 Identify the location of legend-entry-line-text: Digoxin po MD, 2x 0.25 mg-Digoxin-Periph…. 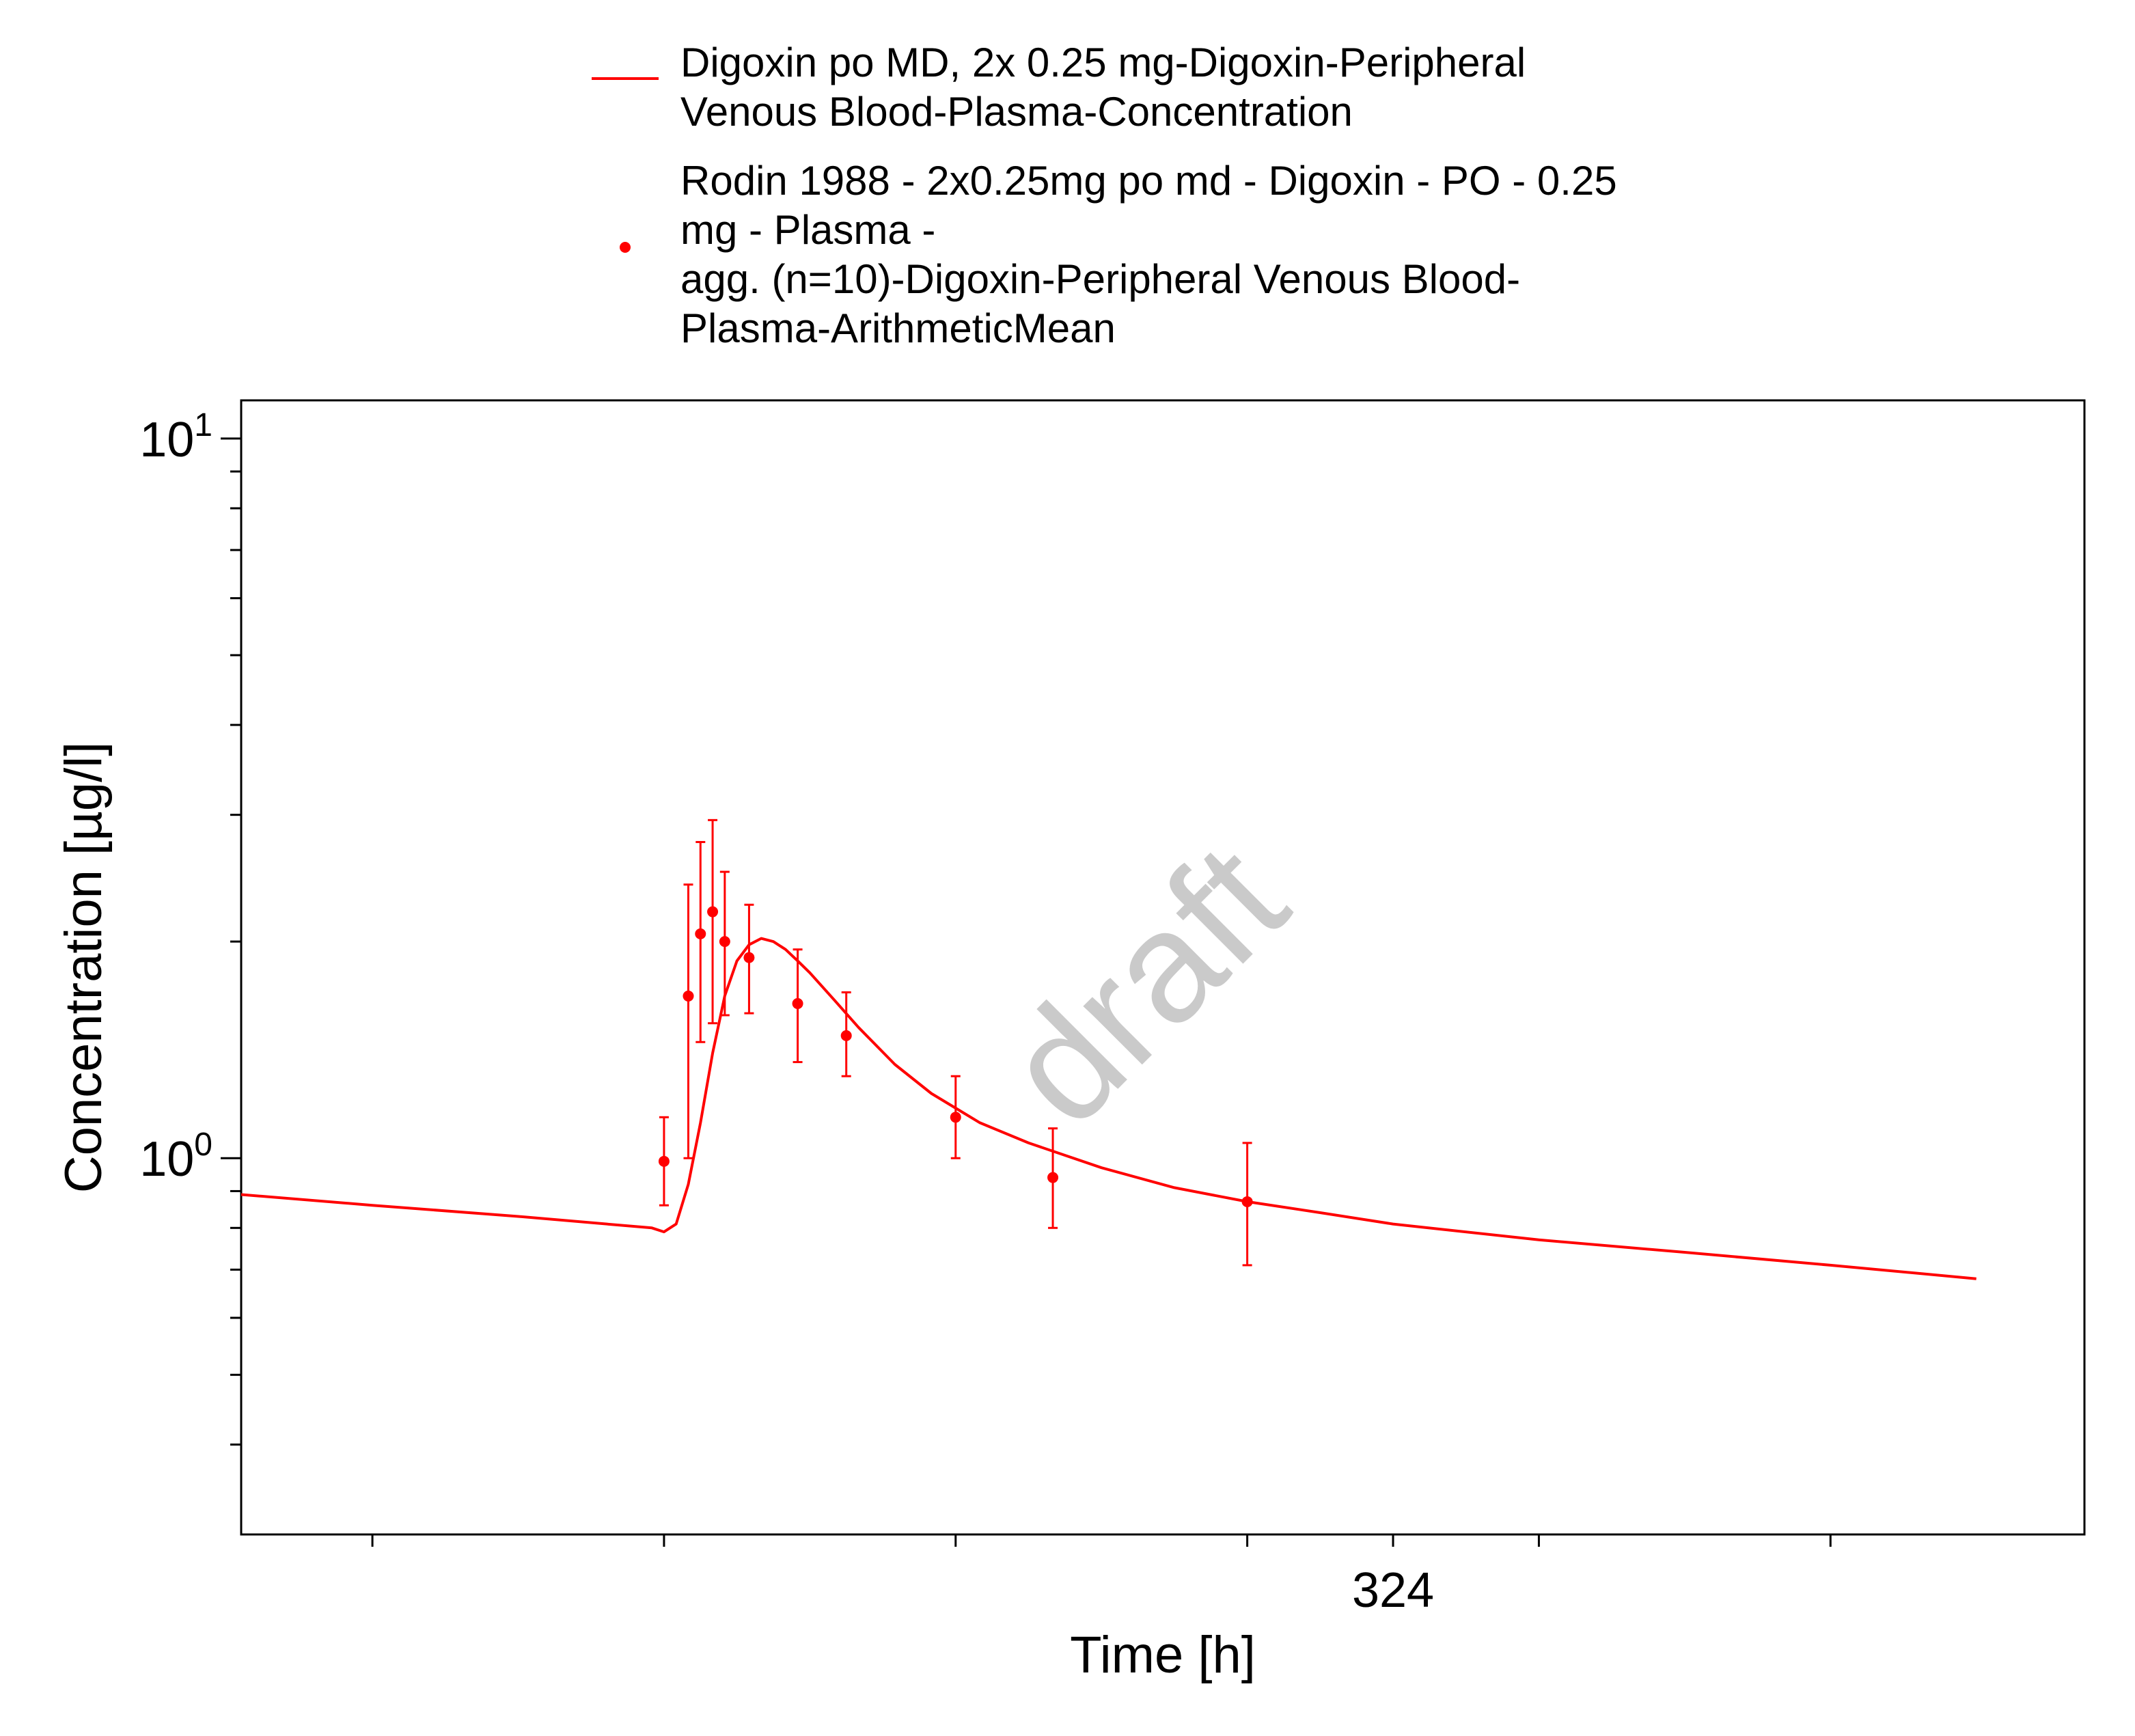
(1109, 87).